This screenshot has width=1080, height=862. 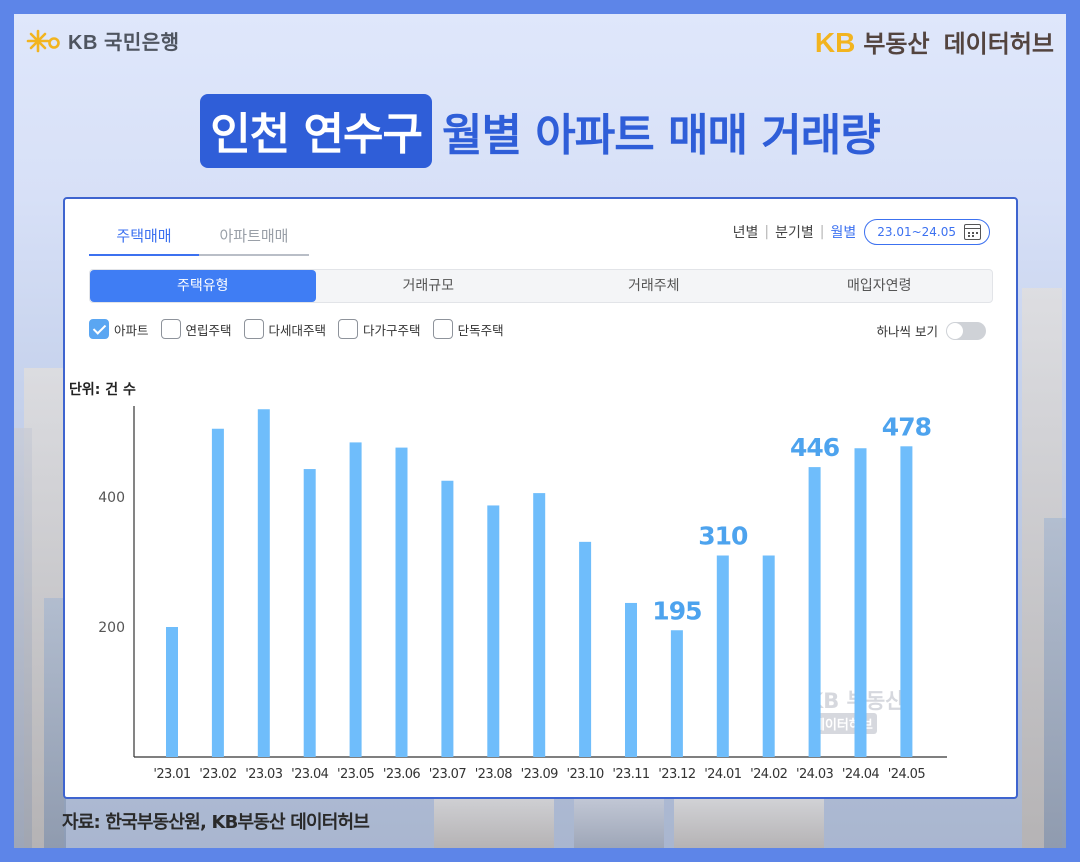 I want to click on one-by-one-toggle, so click(x=966, y=330).